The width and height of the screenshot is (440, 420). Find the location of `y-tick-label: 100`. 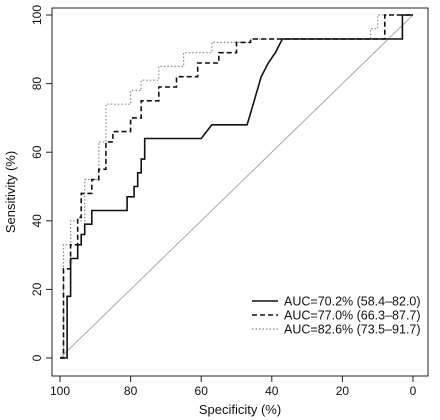

y-tick-label: 100 is located at coordinates (37, 15).